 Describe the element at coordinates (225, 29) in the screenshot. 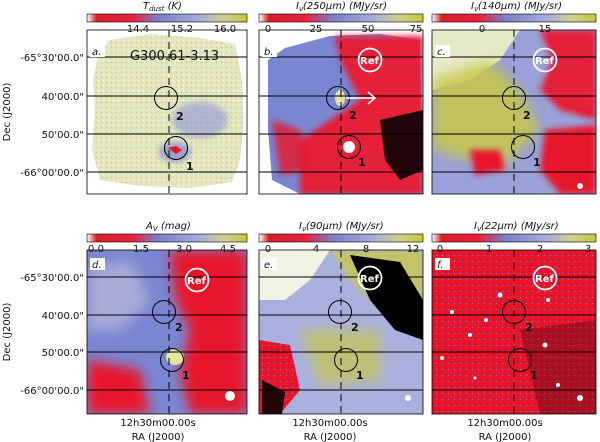

I see `colorbar-tick: 16.0` at that location.